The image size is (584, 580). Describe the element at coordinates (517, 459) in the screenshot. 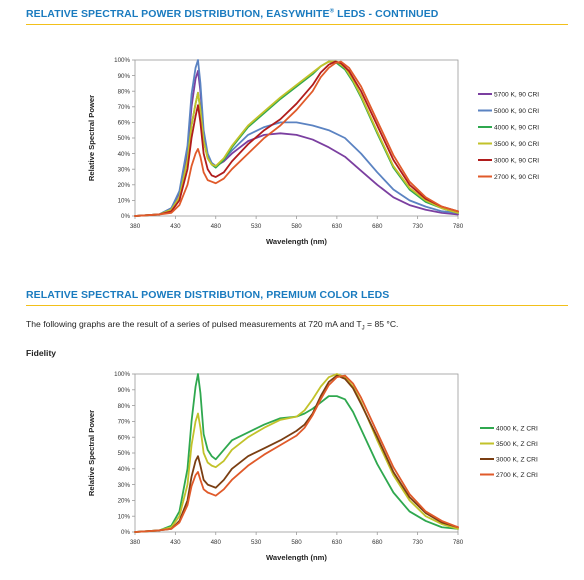

I see `legend-label: 3000 K, Z CRI` at that location.